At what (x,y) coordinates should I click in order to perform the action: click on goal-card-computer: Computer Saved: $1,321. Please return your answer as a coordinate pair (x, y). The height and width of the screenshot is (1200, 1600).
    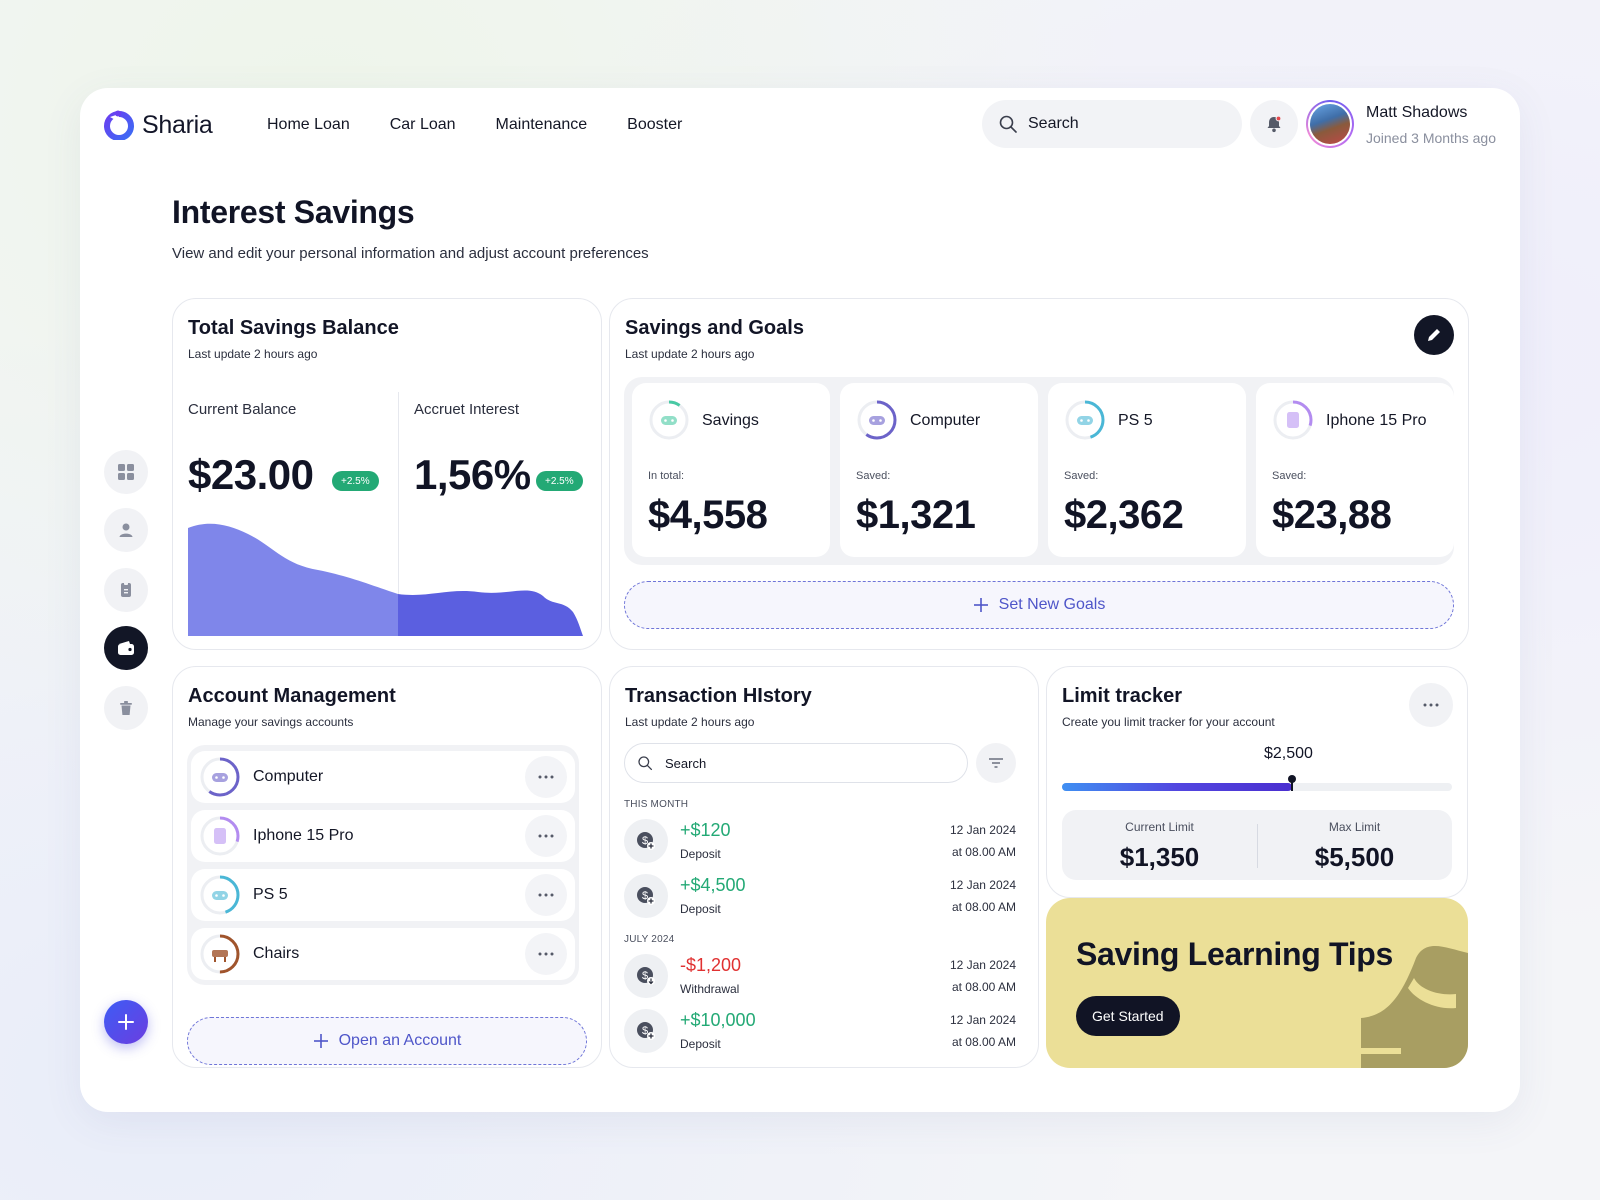
    Looking at the image, I should click on (939, 470).